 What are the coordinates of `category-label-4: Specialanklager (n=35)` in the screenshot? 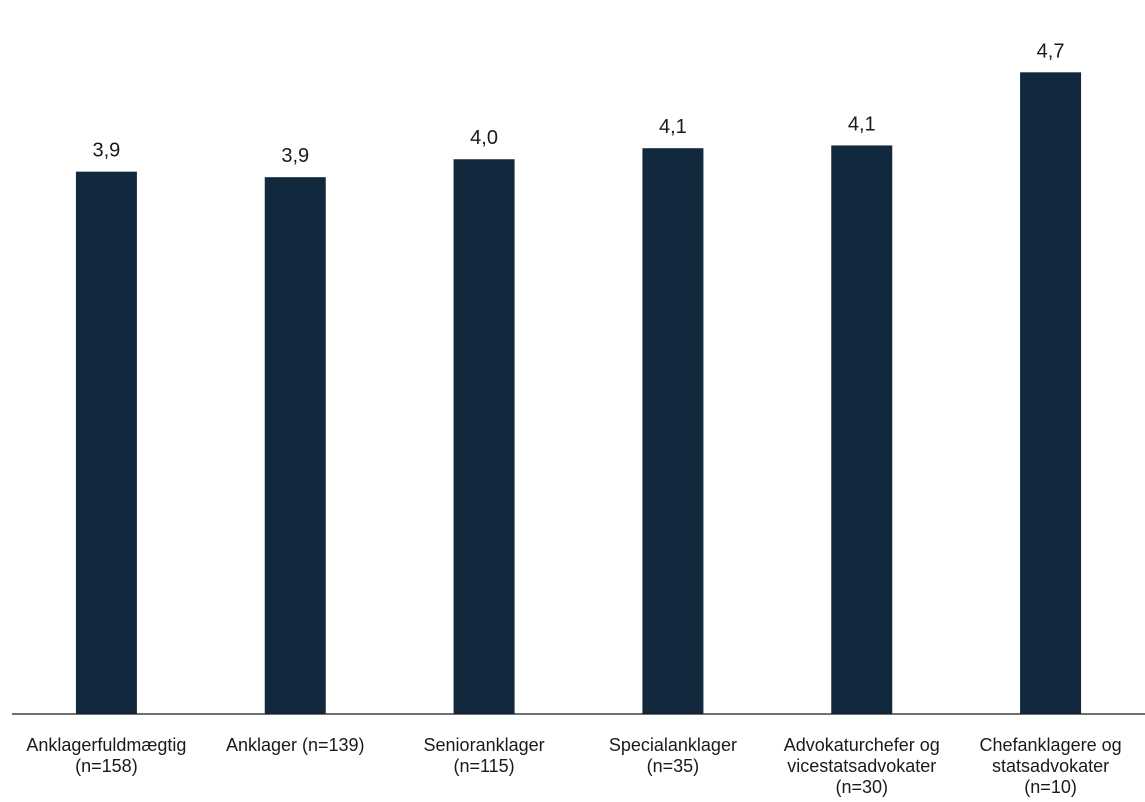 It's located at (673, 755).